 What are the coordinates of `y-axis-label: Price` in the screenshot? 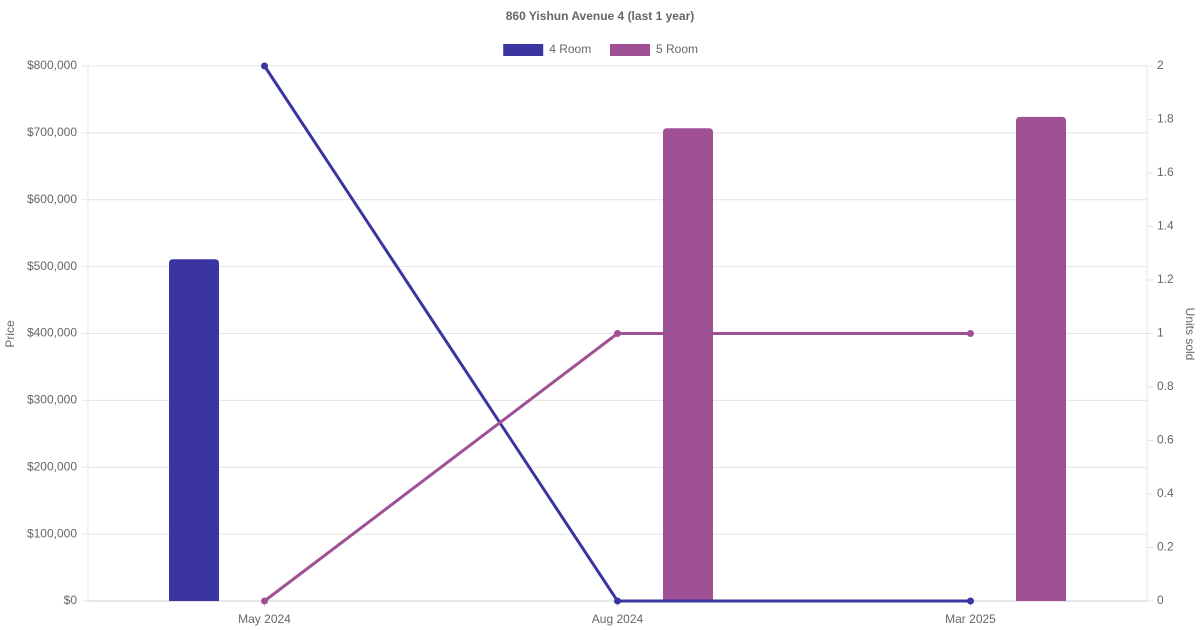 It's located at (10, 334).